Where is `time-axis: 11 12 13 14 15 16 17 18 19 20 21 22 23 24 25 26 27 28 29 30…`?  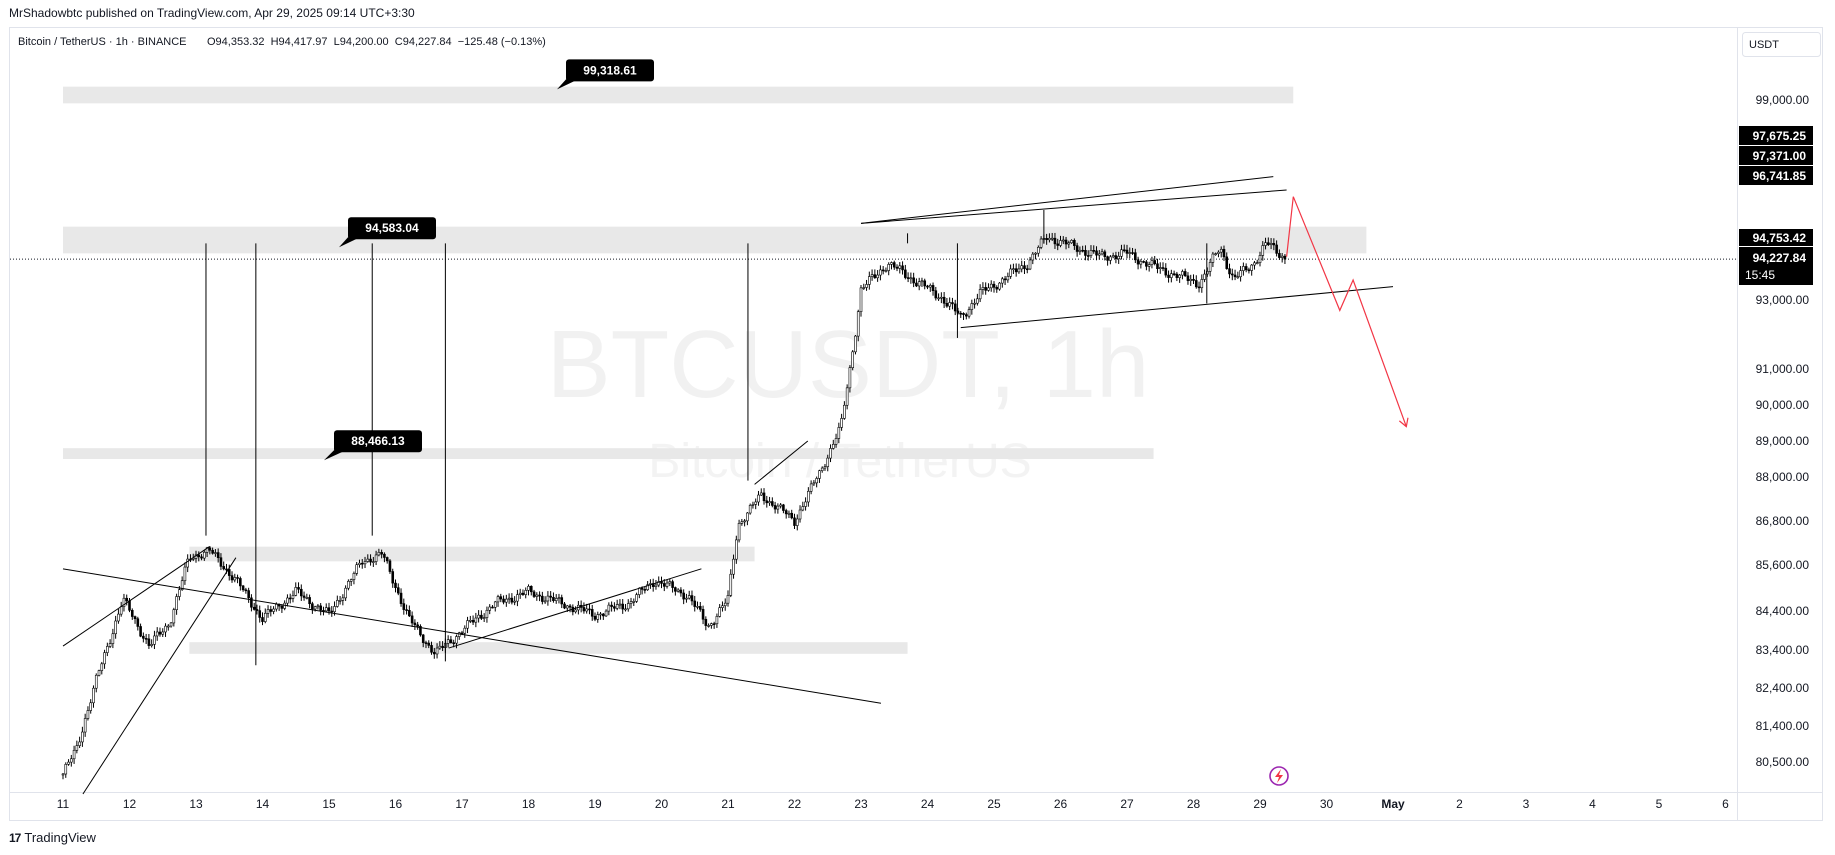 time-axis: 11 12 13 14 15 16 17 18 19 20 21 22 23 24 25 26 27 28 29 30… is located at coordinates (893, 804).